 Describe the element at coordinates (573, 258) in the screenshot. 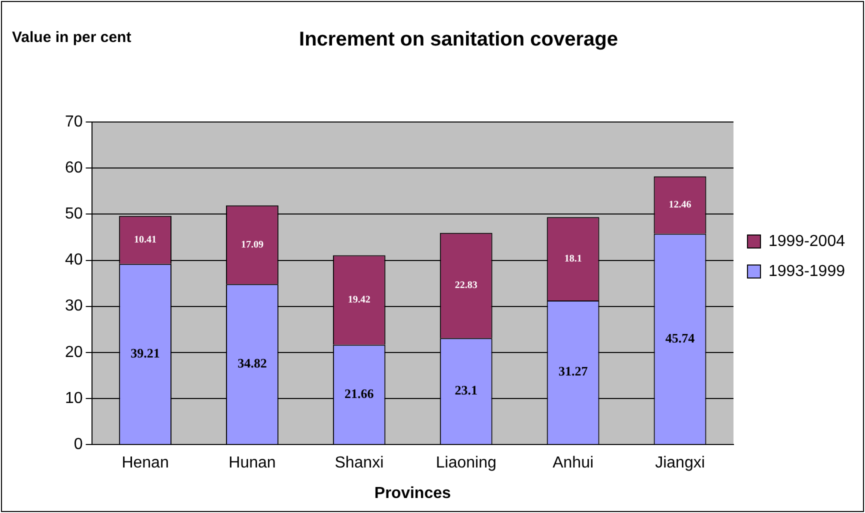

I see `data-label: 18.1` at that location.